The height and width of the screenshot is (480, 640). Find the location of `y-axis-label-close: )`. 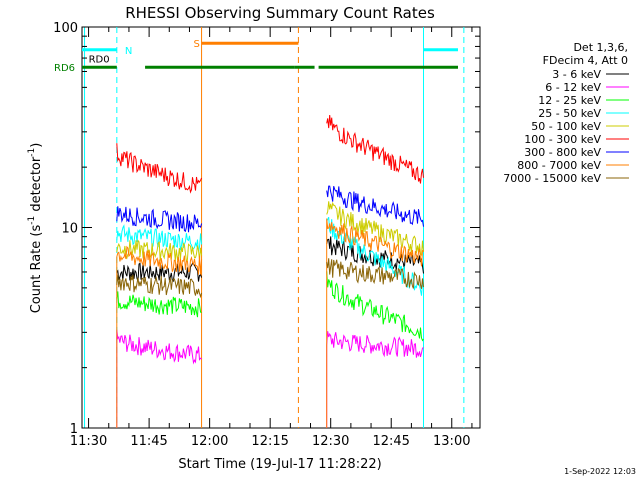

y-axis-label-close: ) is located at coordinates (36, 145).